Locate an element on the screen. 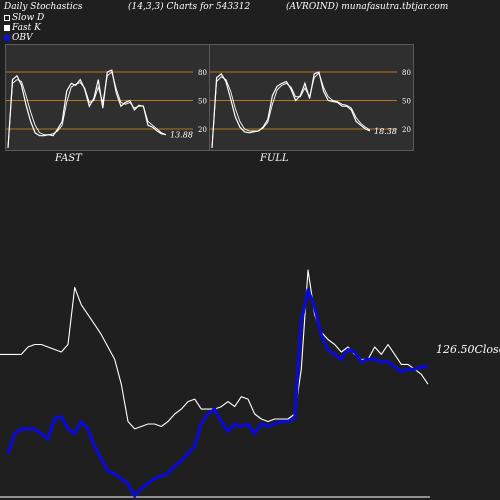 Image resolution: width=500 pixels, height=500 pixels. fast-panel-title: FAST is located at coordinates (68, 158).